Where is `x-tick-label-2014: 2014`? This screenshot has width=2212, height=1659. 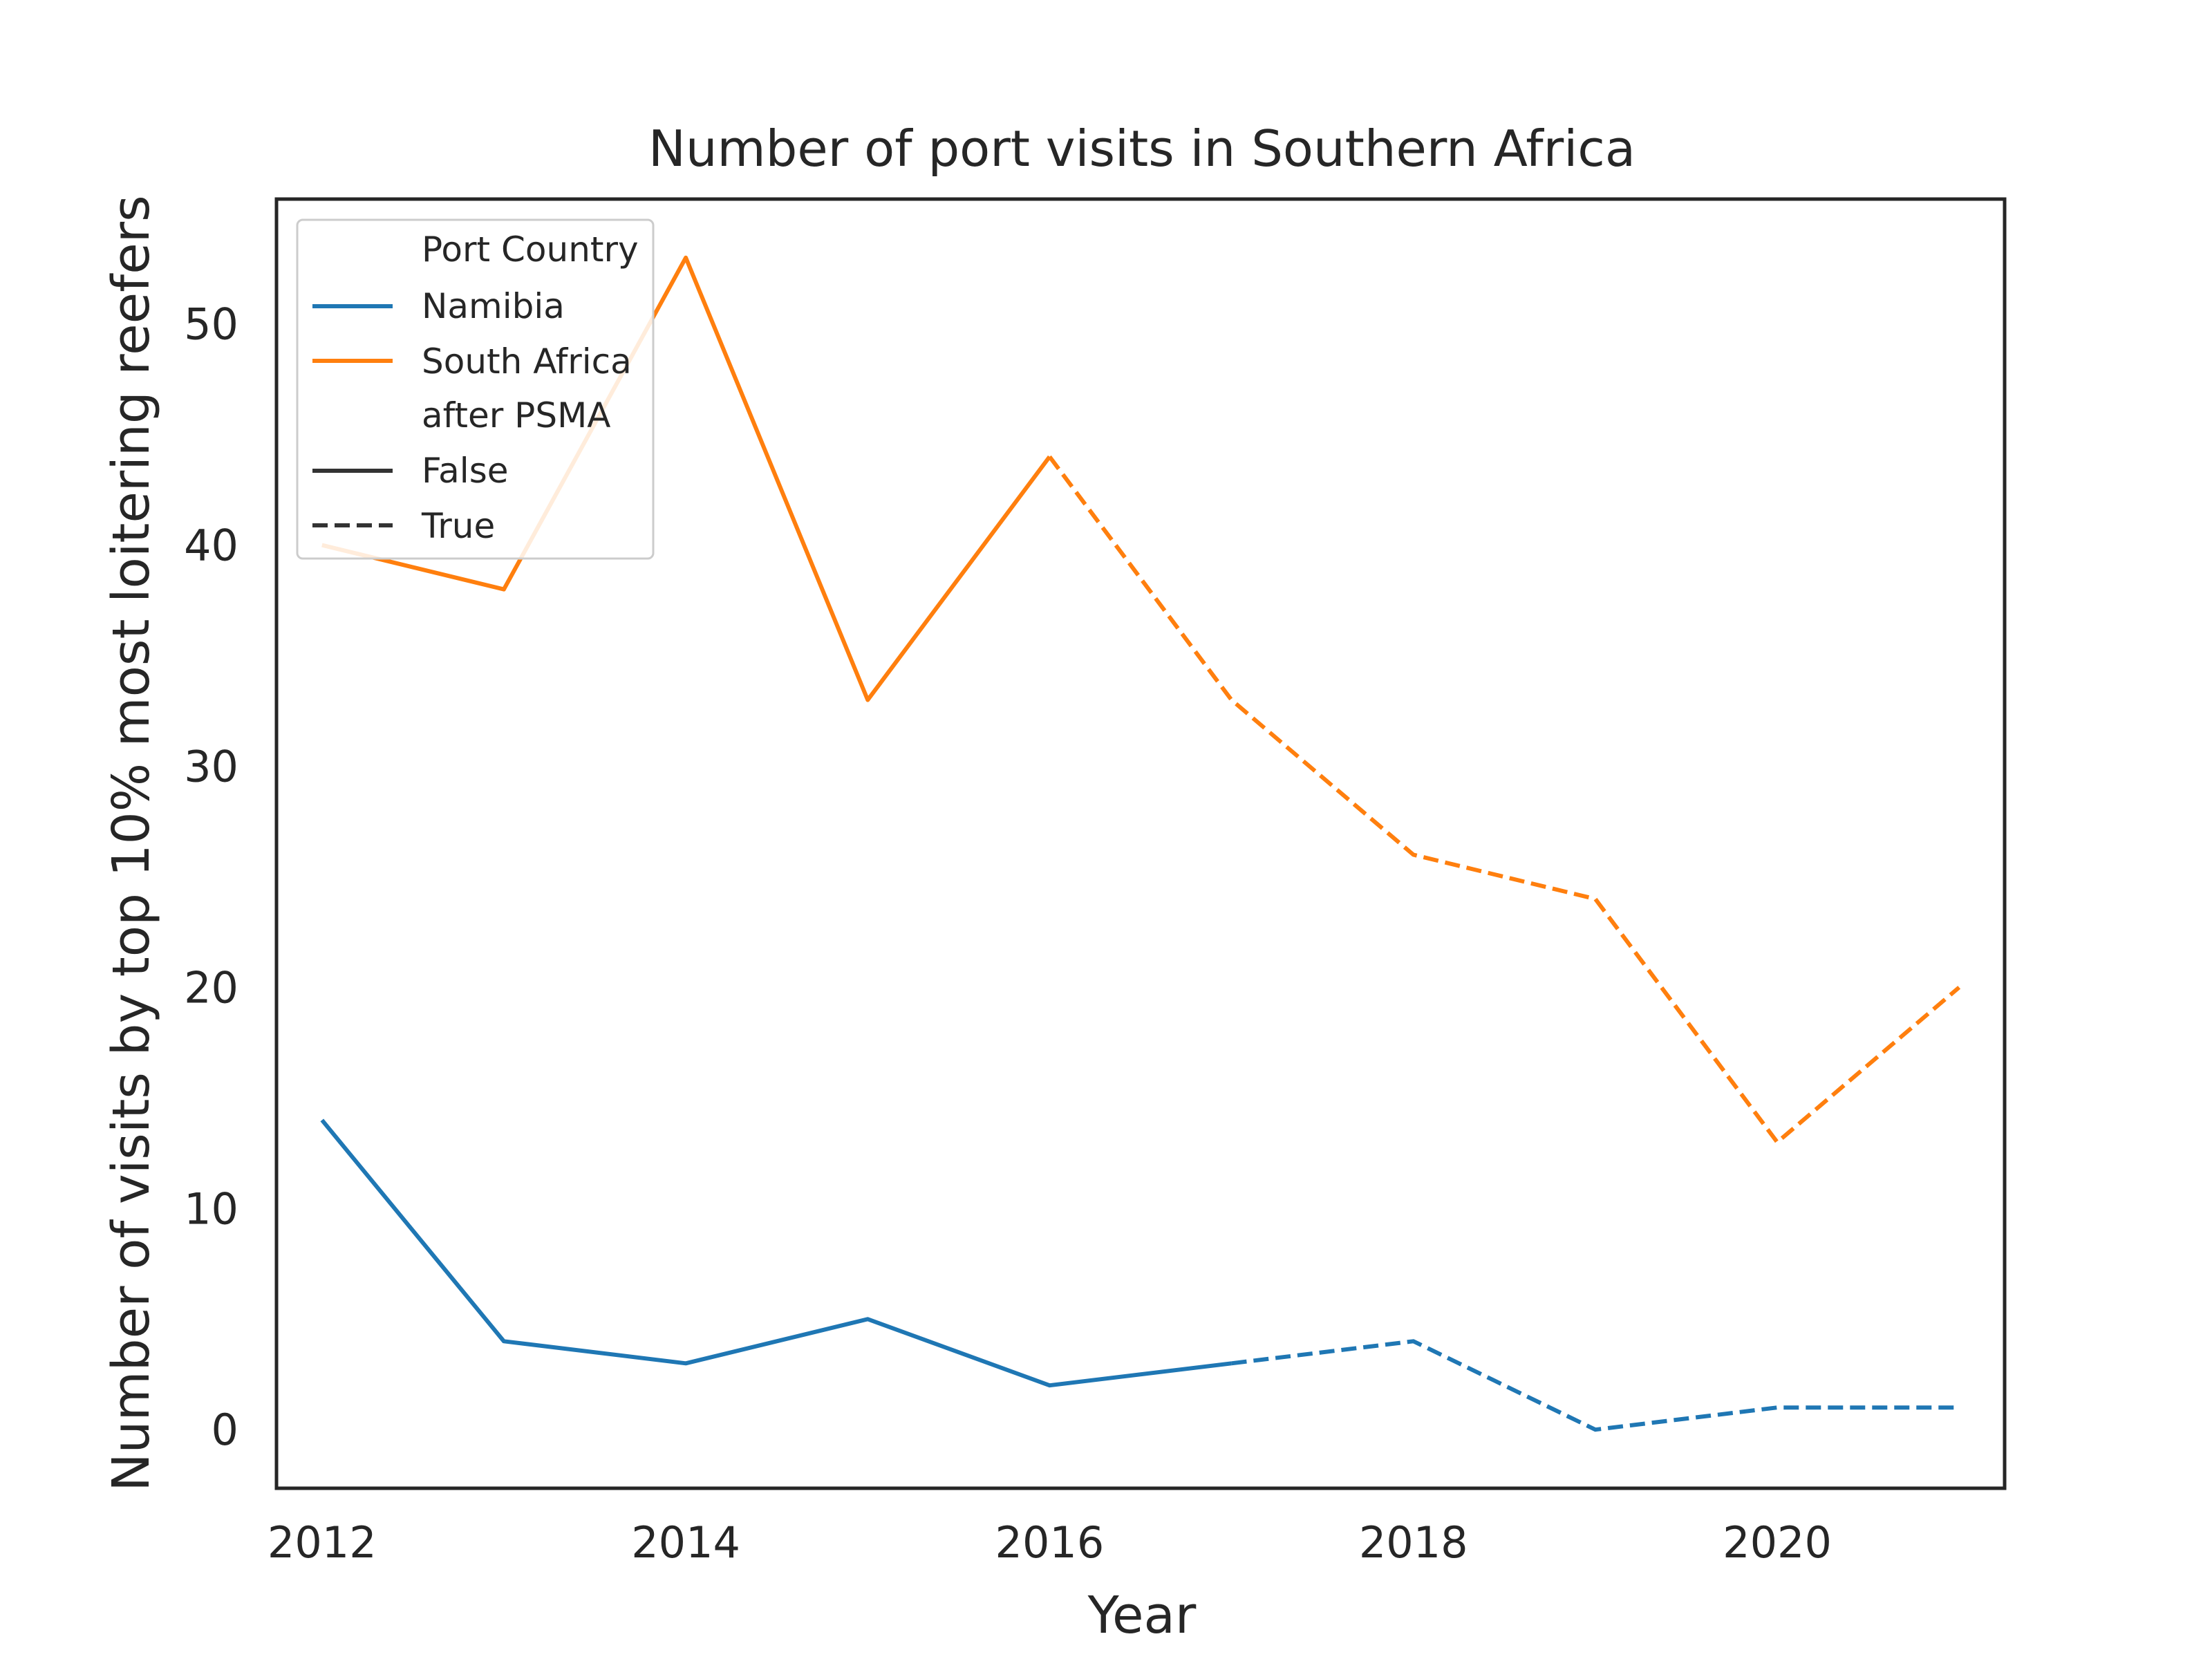 x-tick-label-2014: 2014 is located at coordinates (685, 1543).